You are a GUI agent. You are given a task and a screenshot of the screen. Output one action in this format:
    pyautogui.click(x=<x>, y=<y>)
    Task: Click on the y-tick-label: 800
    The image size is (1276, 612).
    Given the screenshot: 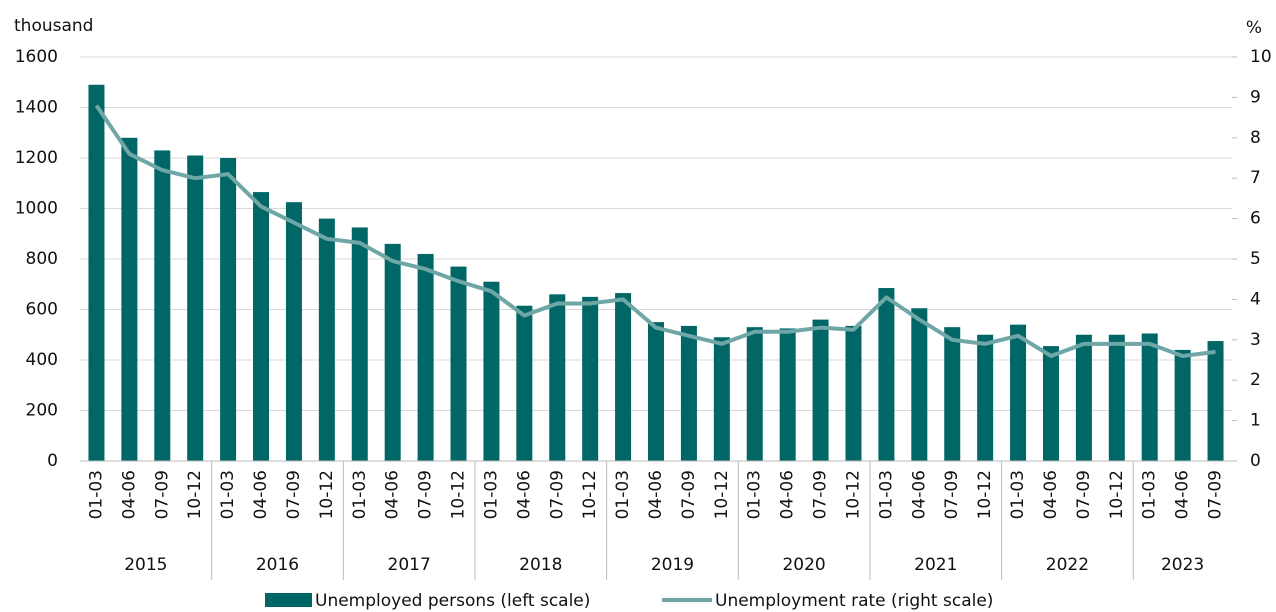 What is the action you would take?
    pyautogui.click(x=42, y=259)
    